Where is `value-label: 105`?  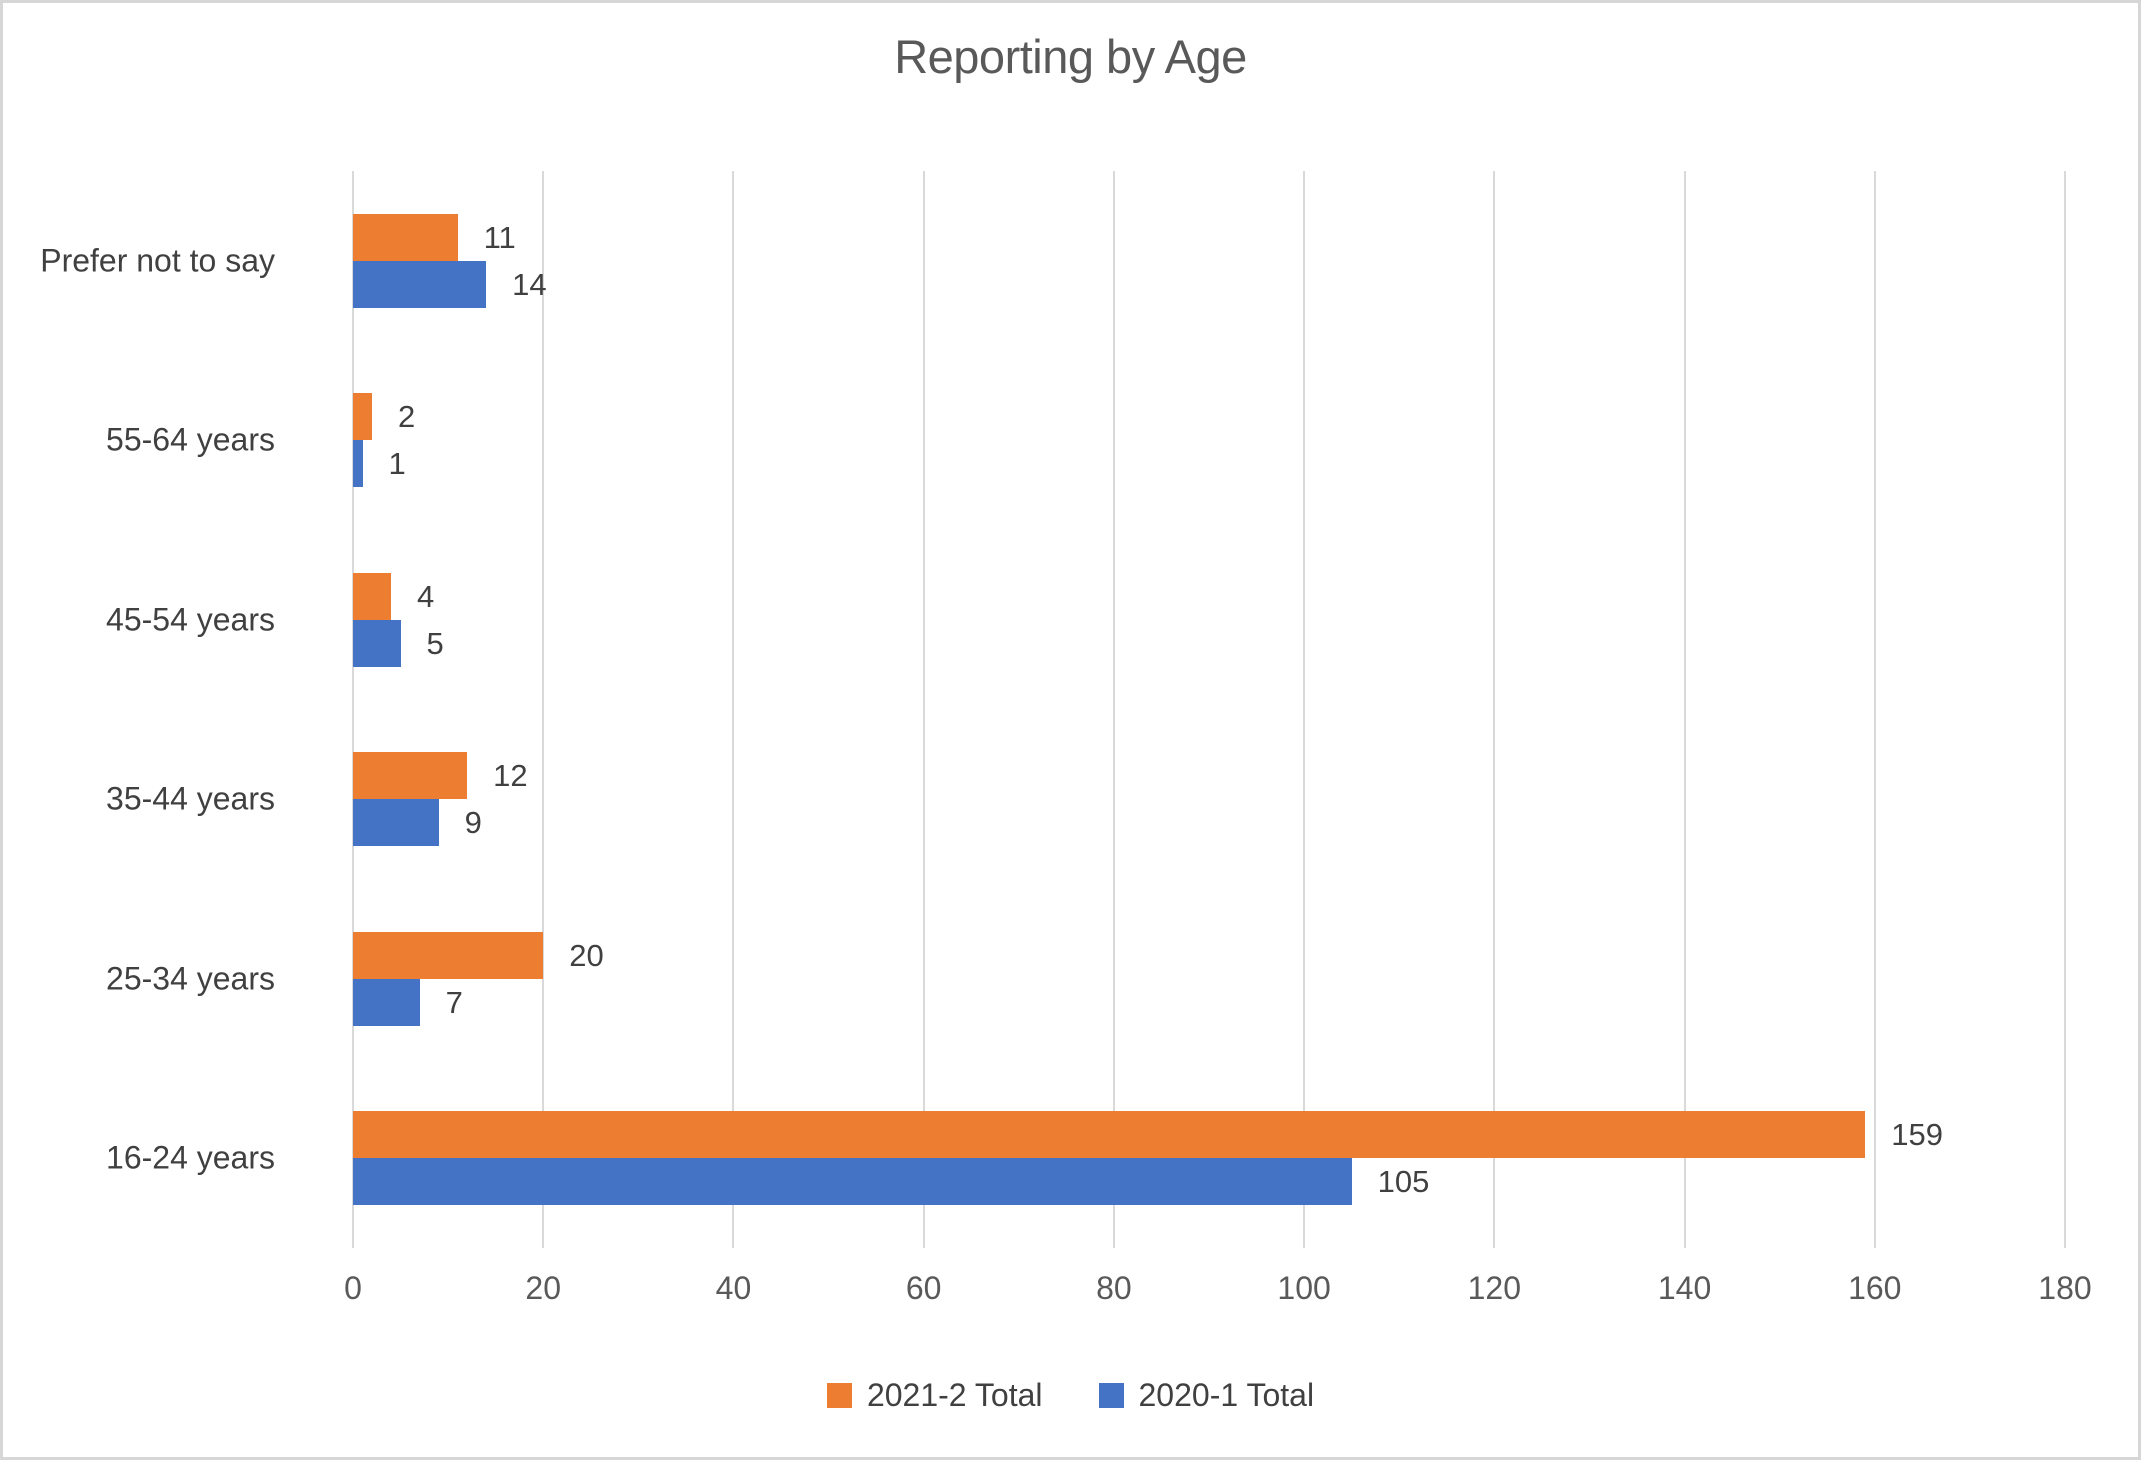 value-label: 105 is located at coordinates (1403, 1182).